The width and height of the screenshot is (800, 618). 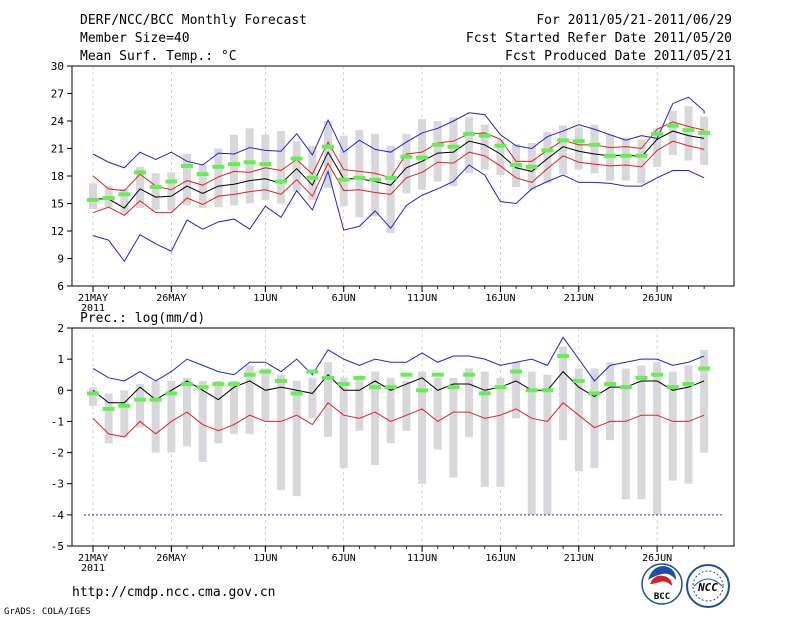 What do you see at coordinates (158, 56) in the screenshot?
I see `variable-label: Mean Surf. Temp.: °C` at bounding box center [158, 56].